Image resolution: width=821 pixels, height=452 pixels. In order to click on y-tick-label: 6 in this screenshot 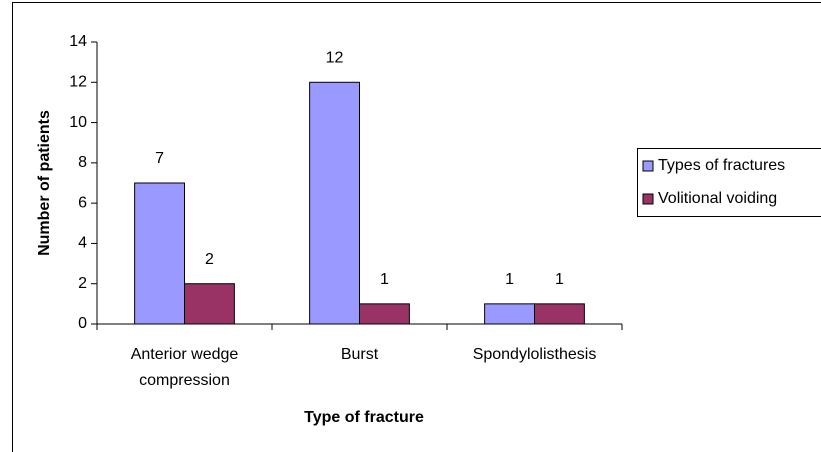, I will do `click(82, 202)`.